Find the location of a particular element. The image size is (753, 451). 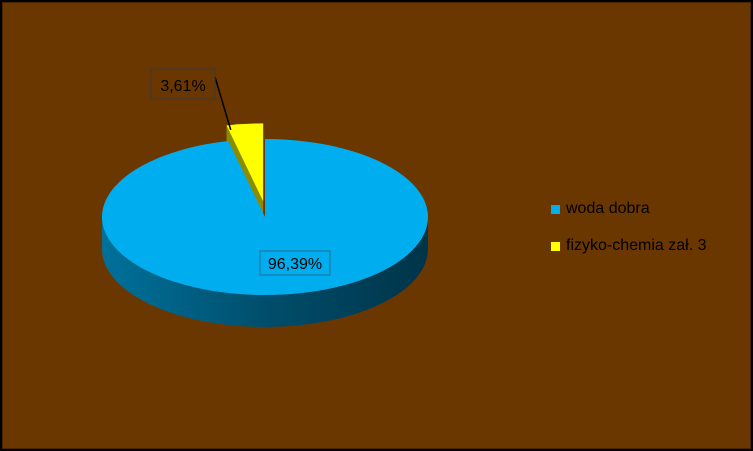

data-label-1: 3,61% is located at coordinates (182, 86).